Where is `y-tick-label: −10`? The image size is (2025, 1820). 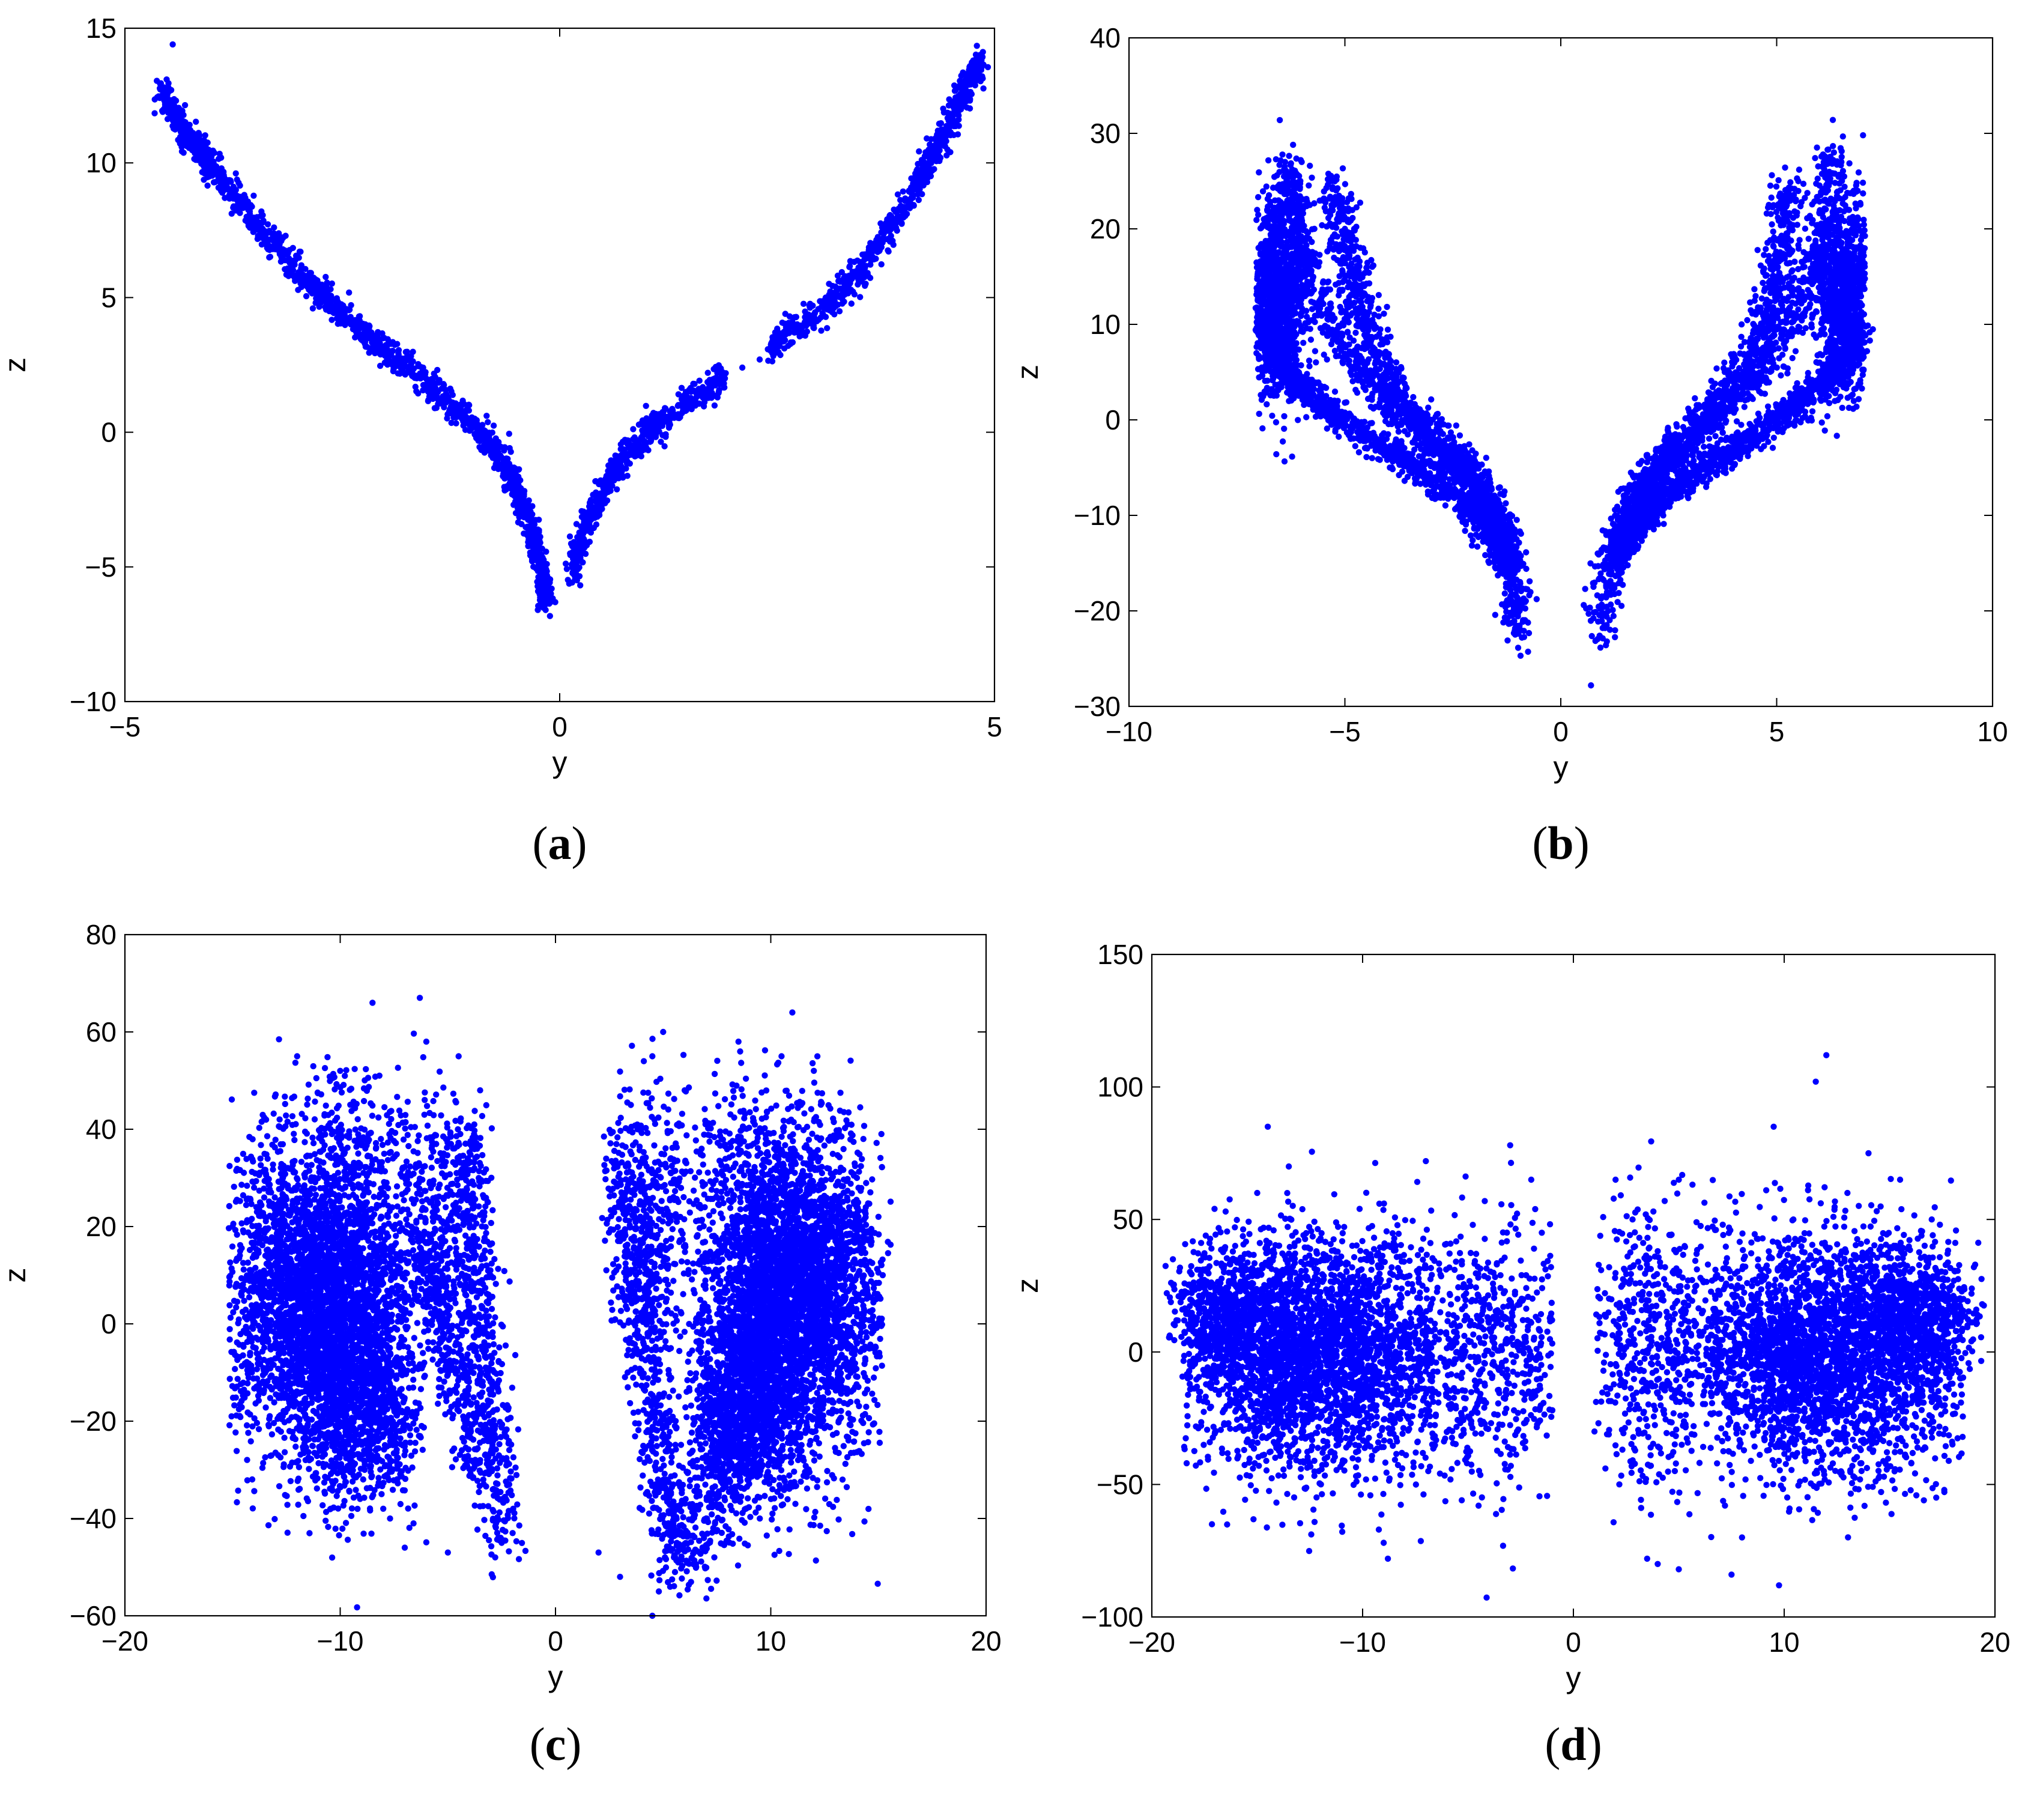 y-tick-label: −10 is located at coordinates (93, 702).